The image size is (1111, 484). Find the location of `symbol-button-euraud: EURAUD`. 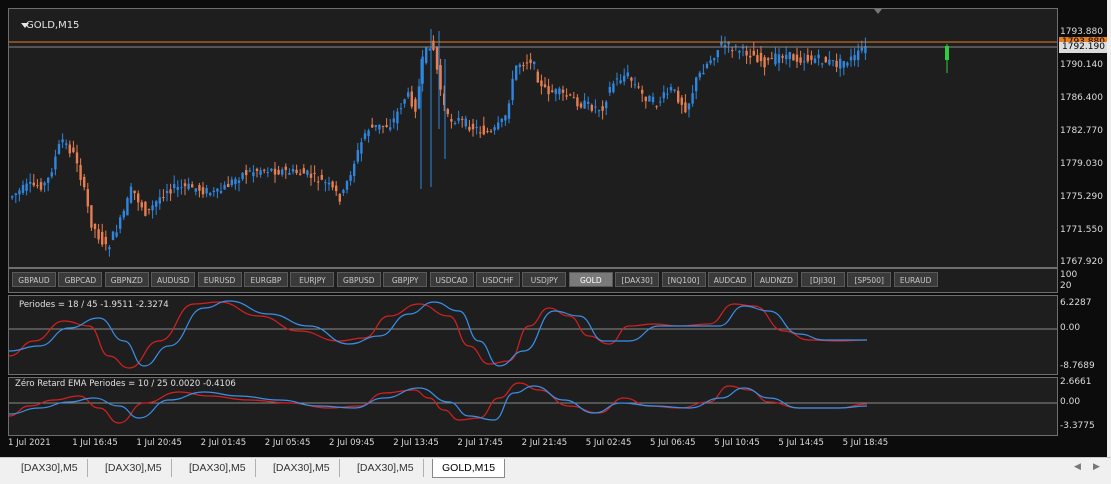

symbol-button-euraud: EURAUD is located at coordinates (915, 279).